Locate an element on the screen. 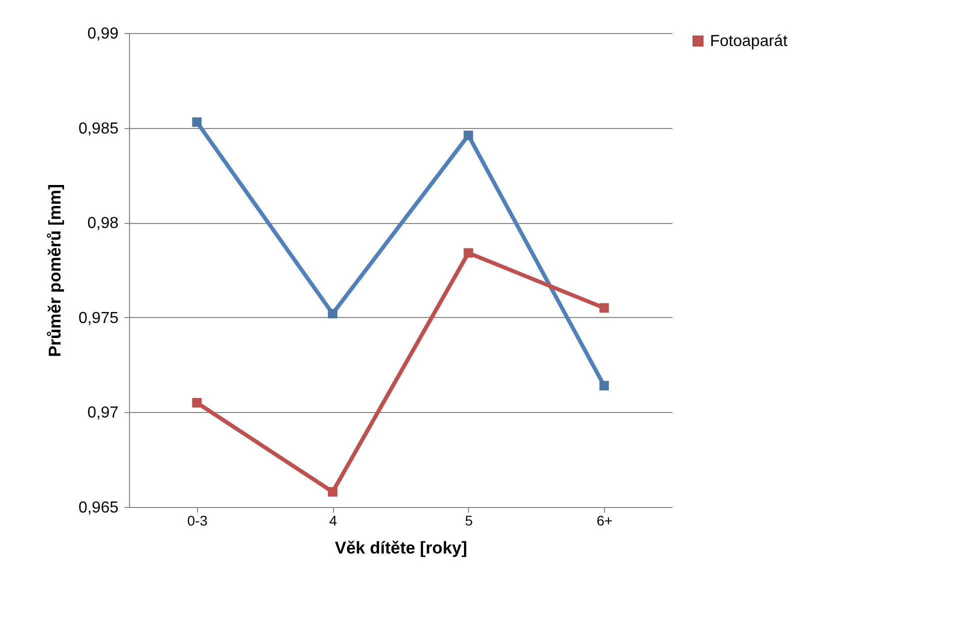  y-tick-label: 0,99 is located at coordinates (103, 34).